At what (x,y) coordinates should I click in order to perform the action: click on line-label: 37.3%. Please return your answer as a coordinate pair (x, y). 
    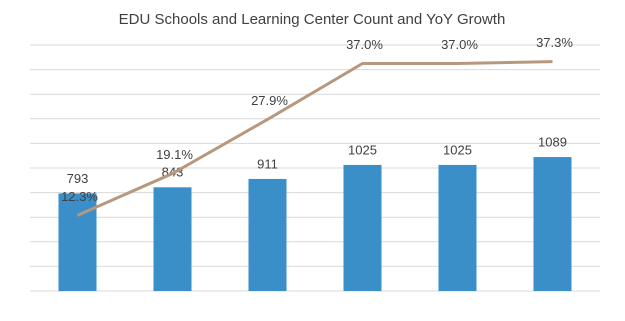
    Looking at the image, I should click on (554, 42).